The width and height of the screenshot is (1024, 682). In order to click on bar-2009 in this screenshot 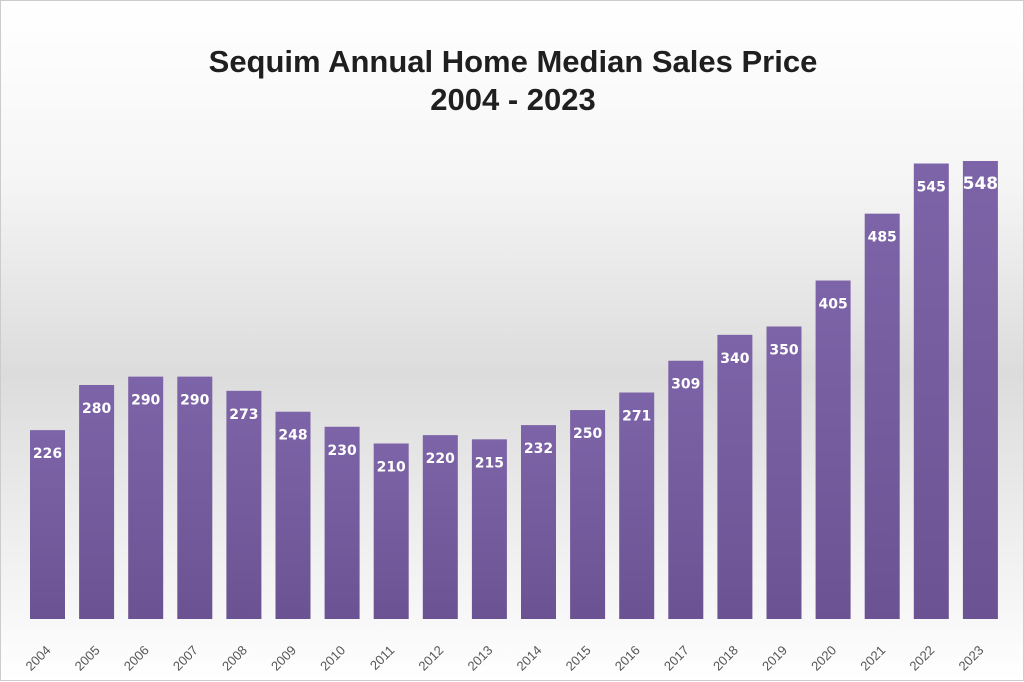, I will do `click(293, 515)`.